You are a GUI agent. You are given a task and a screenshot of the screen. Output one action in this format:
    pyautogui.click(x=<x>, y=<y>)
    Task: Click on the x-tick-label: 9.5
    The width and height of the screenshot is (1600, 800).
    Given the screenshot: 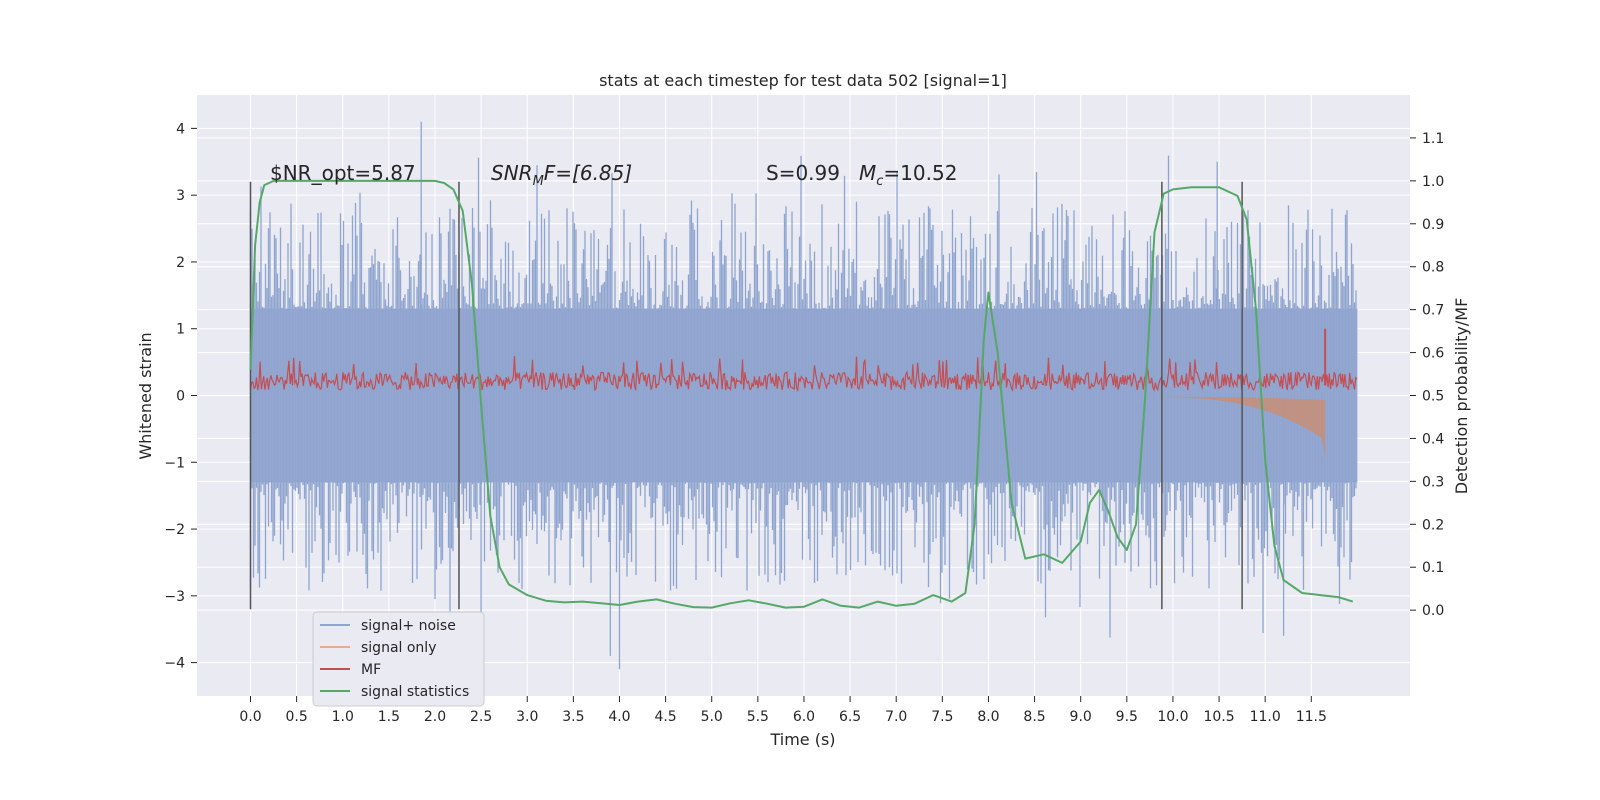 What is the action you would take?
    pyautogui.click(x=1127, y=717)
    